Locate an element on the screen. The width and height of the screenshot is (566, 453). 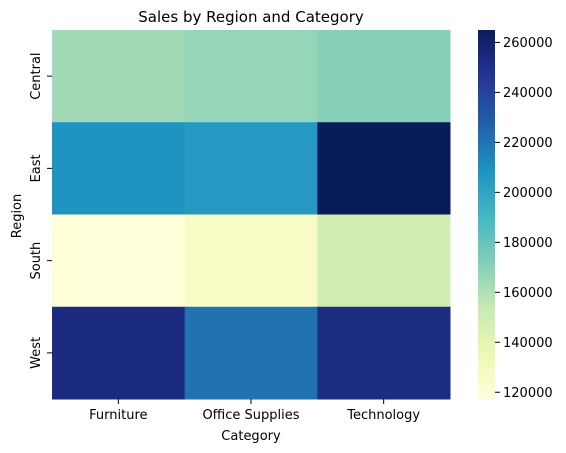
y-tick-label: West is located at coordinates (36, 353).